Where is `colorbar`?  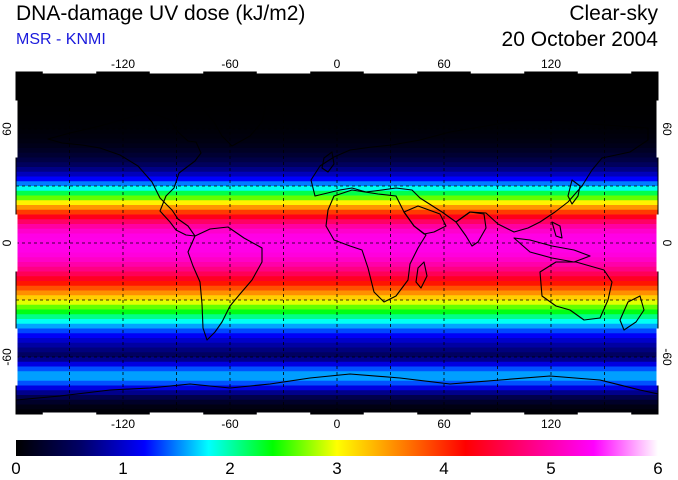
colorbar is located at coordinates (337, 448).